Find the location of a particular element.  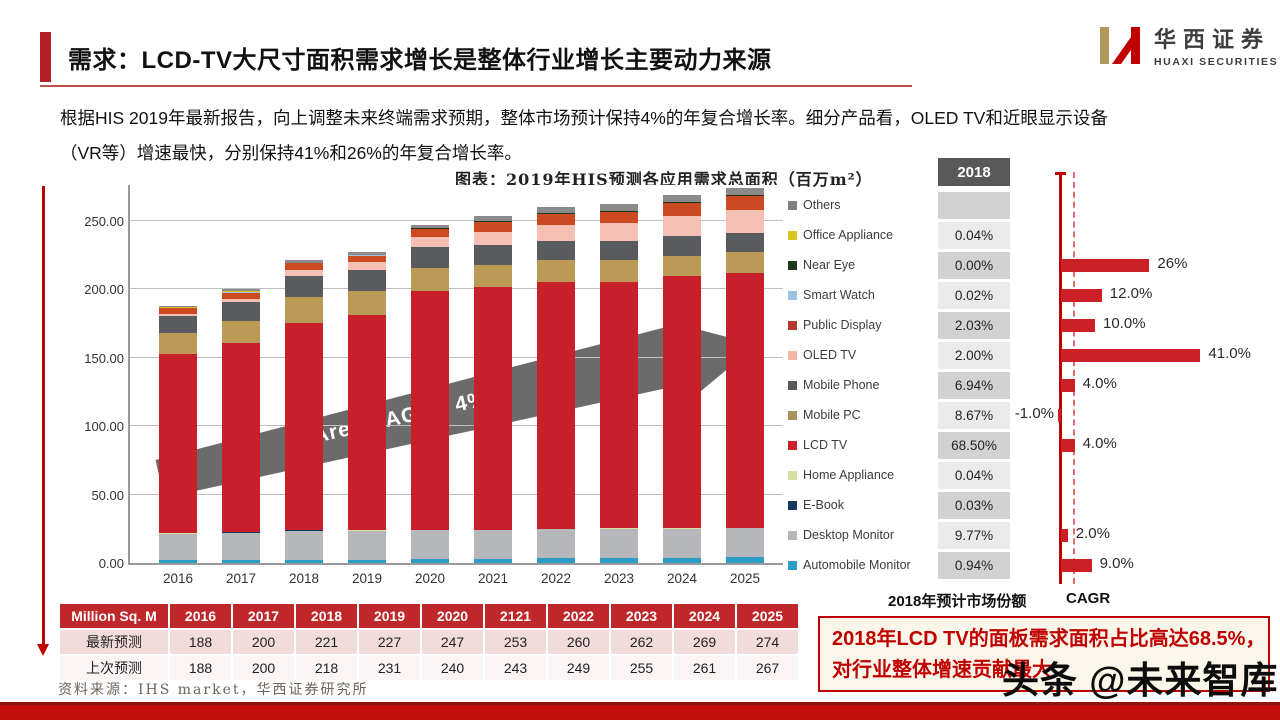

table-cell: 260 is located at coordinates (578, 642).